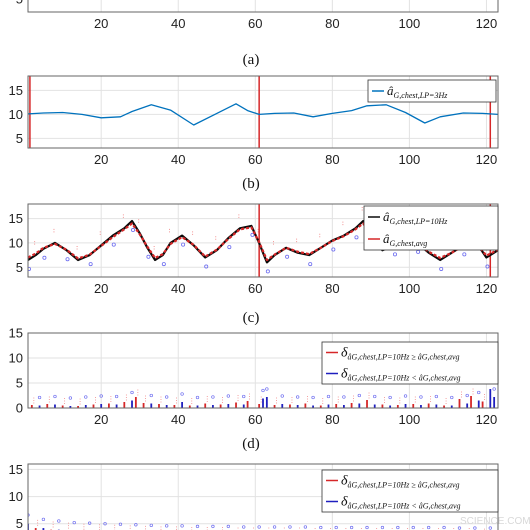  I want to click on legend-entry: âG,chest,avg, so click(405, 239).